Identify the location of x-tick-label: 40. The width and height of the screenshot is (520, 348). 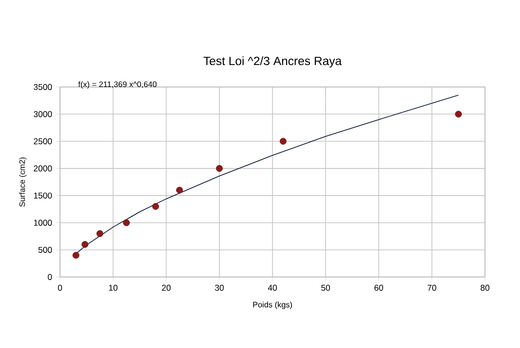
(272, 287).